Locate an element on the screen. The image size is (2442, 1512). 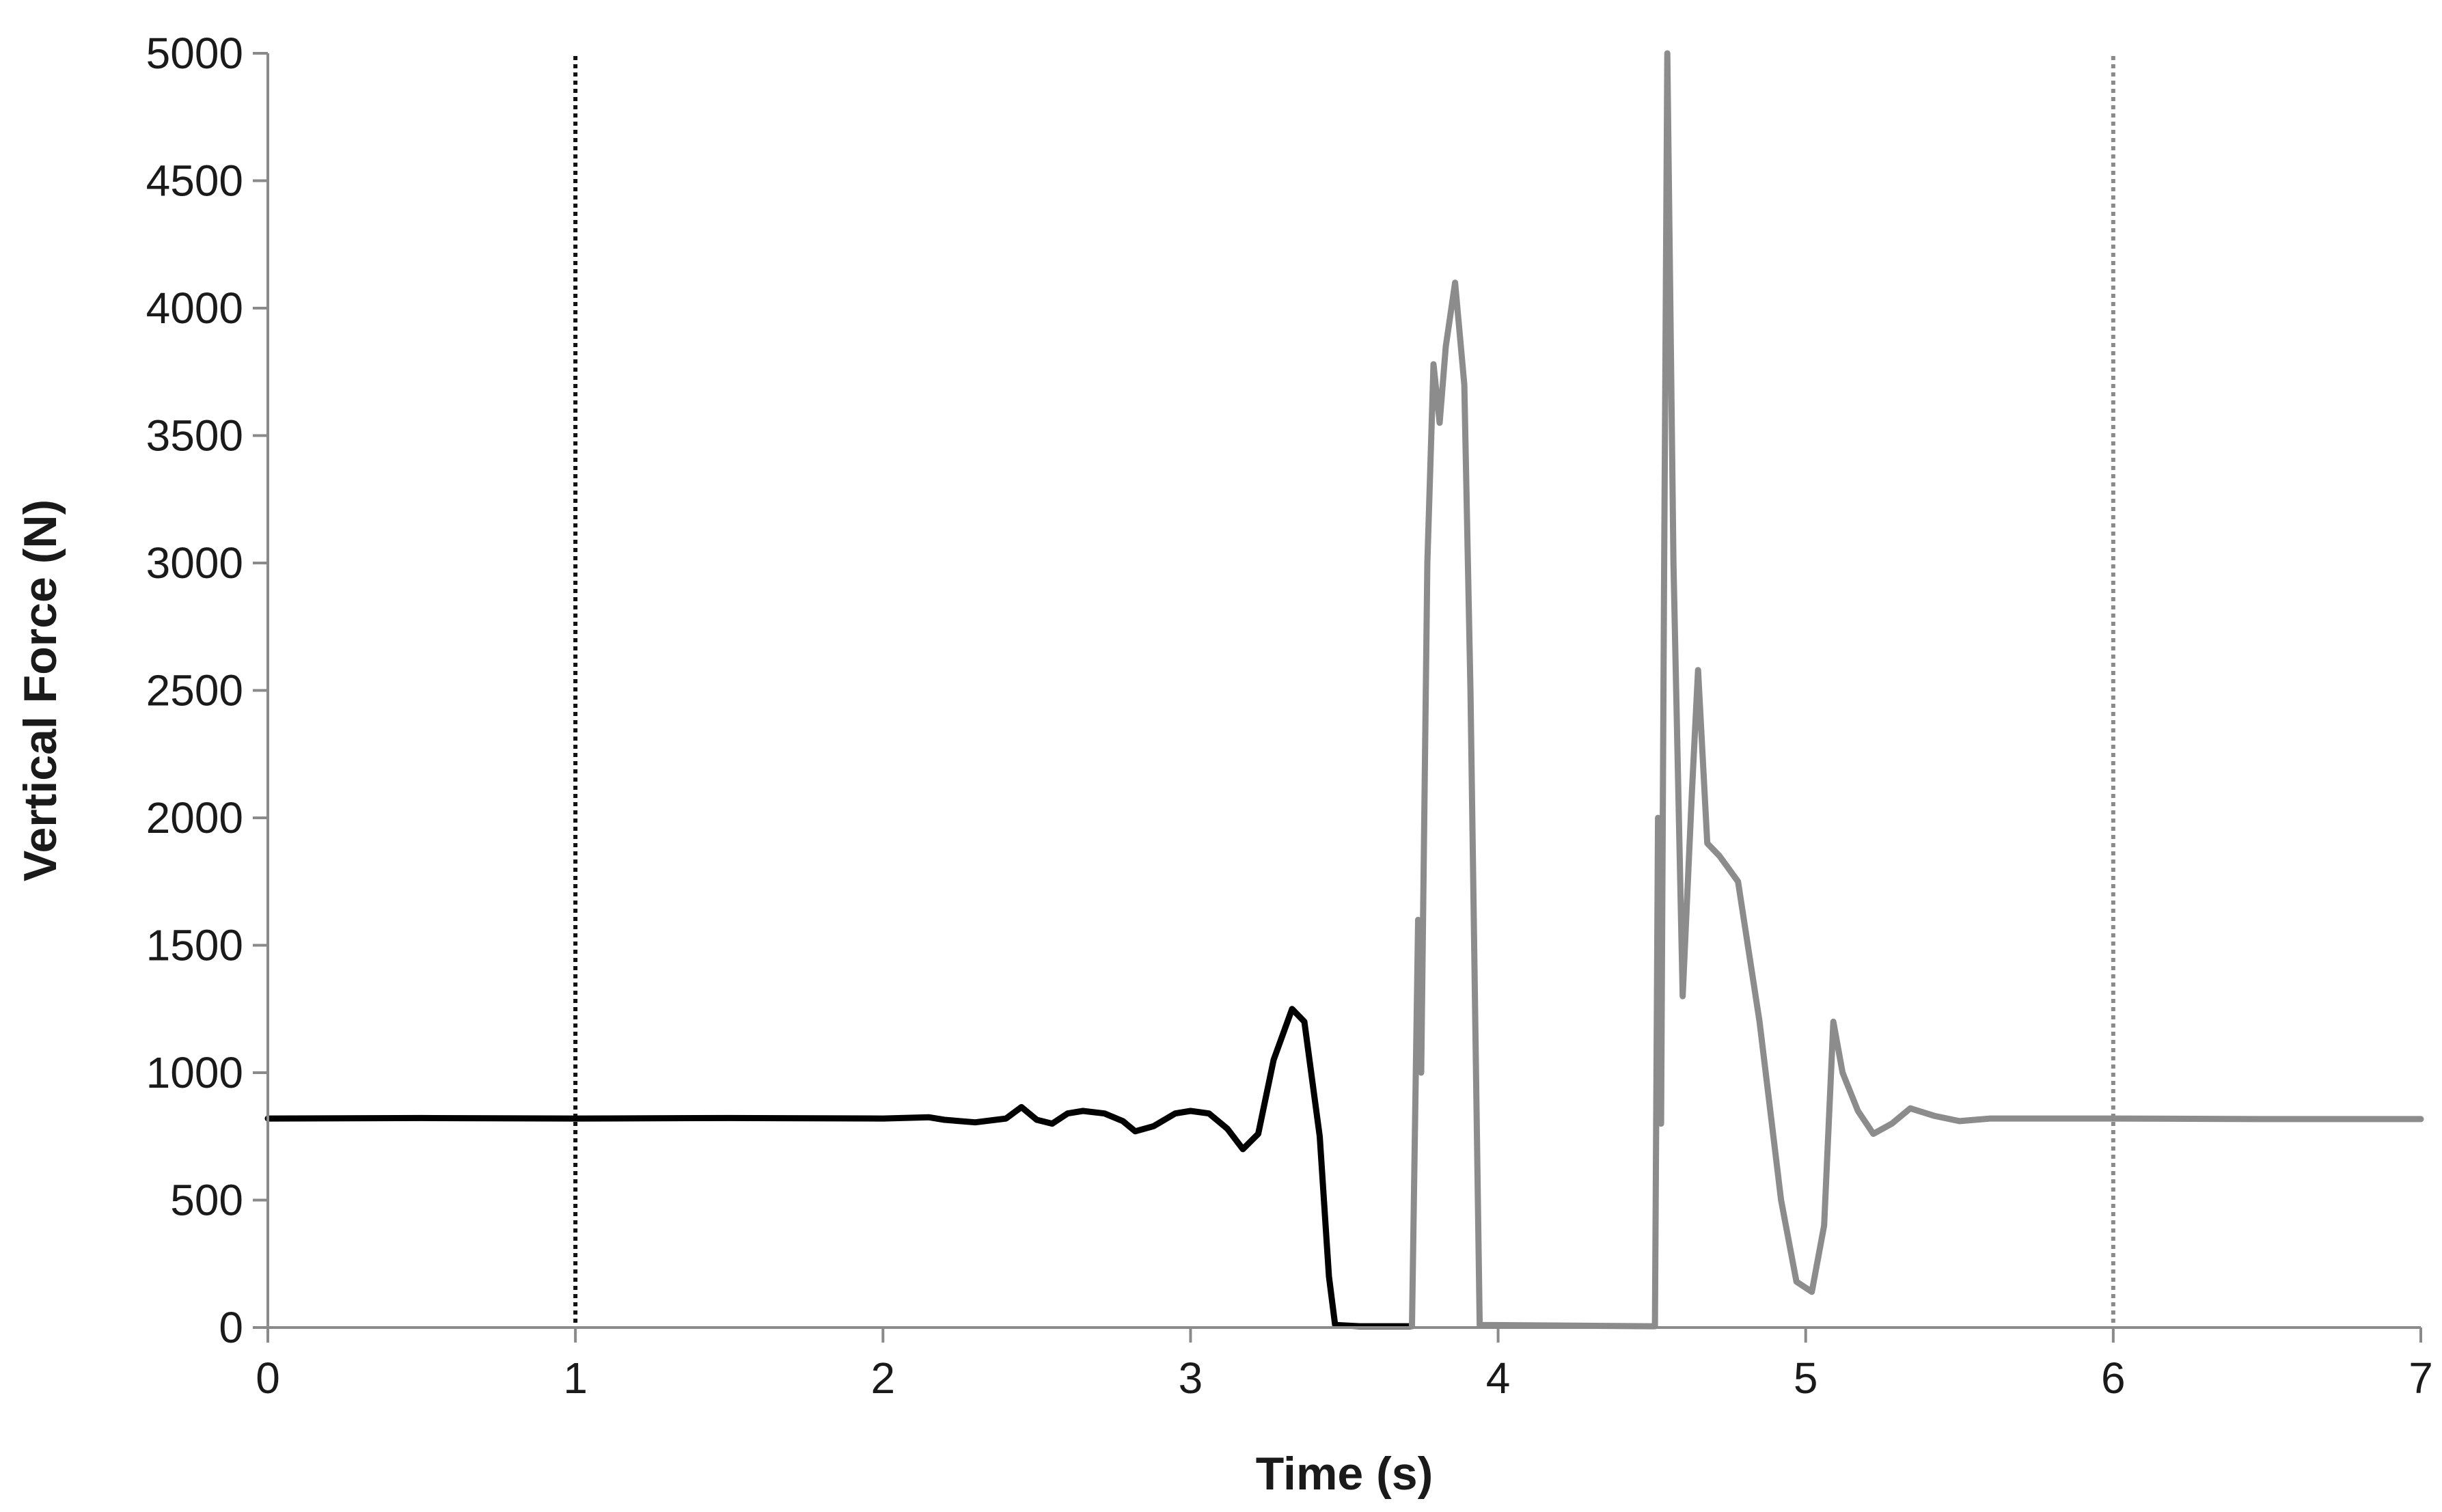
x-tick-label: 6 is located at coordinates (2113, 1378).